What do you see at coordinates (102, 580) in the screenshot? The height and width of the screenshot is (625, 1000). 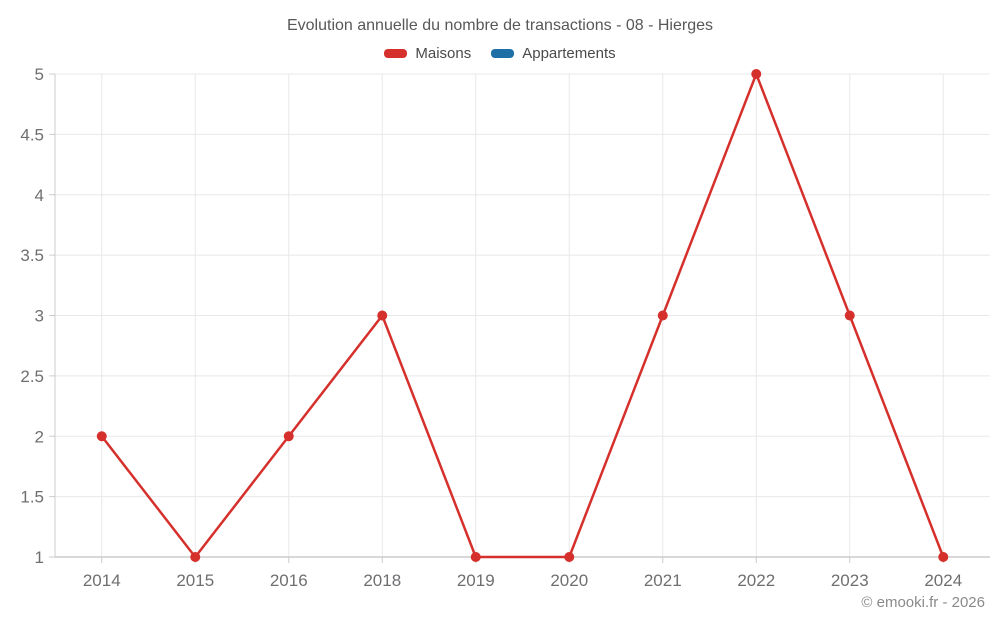 I see `svg-text: 2014` at bounding box center [102, 580].